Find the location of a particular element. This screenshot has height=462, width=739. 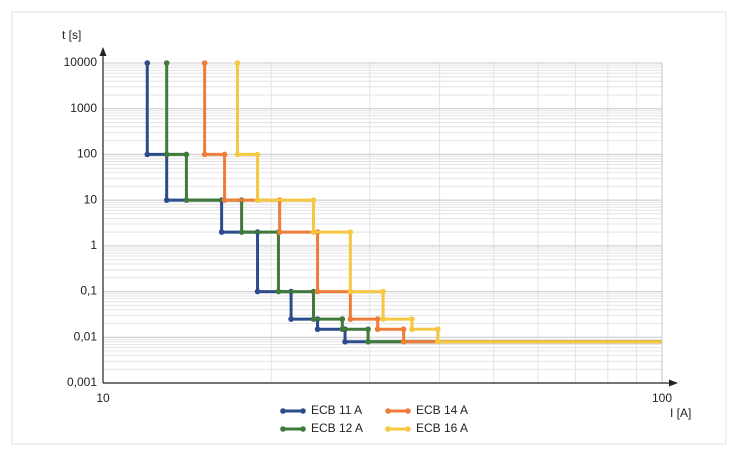

y-arrow is located at coordinates (103, 51).